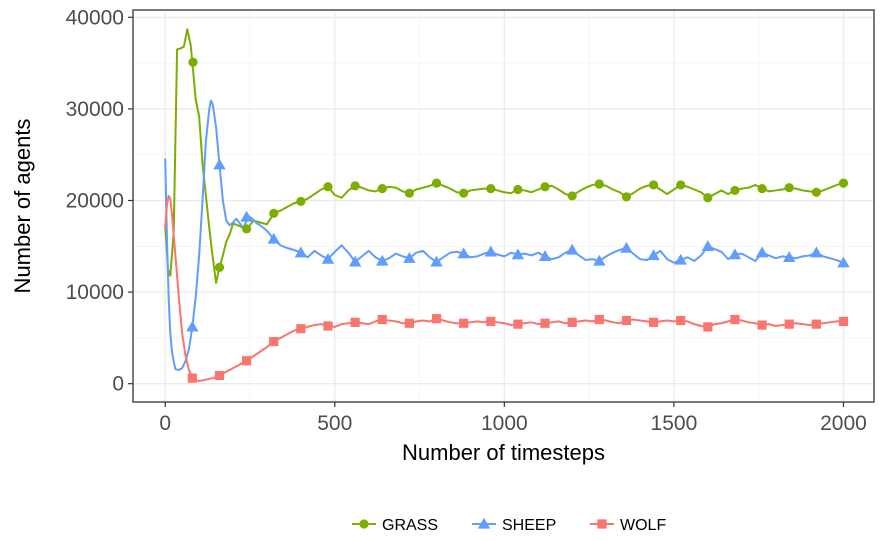 Image resolution: width=888 pixels, height=541 pixels. Describe the element at coordinates (165, 423) in the screenshot. I see `x-tick-label: 0` at that location.